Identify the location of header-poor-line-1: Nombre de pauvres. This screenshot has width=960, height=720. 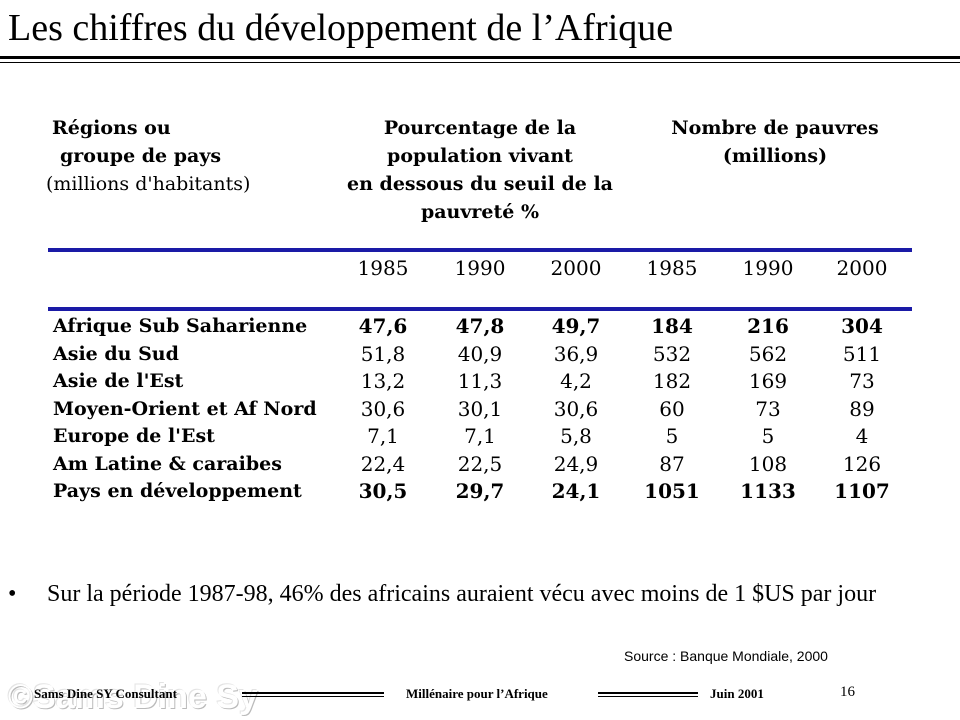
(775, 128).